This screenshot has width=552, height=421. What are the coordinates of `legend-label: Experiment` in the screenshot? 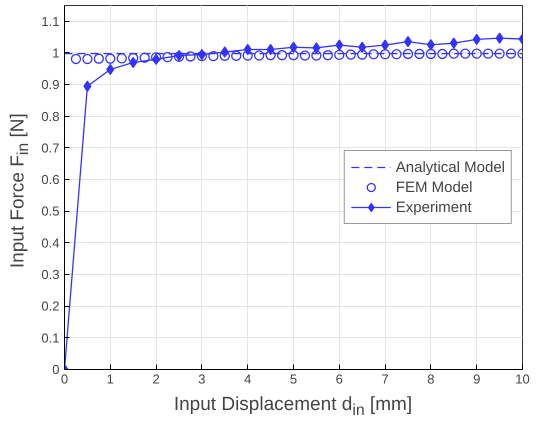 It's located at (434, 207).